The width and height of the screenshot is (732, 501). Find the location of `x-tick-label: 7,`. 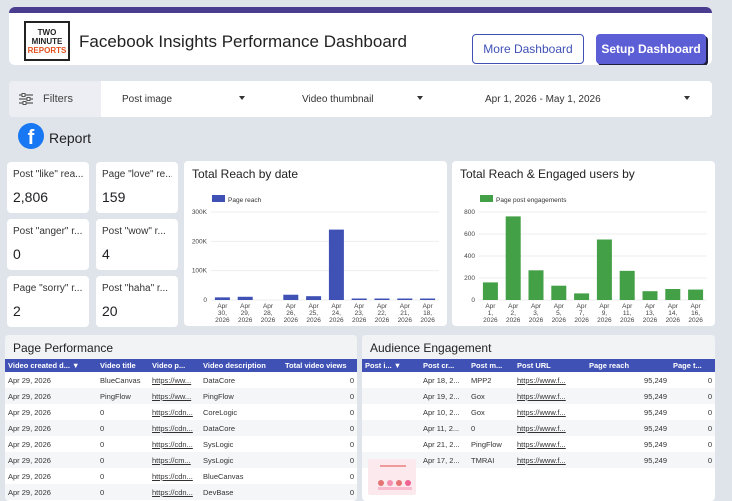

x-tick-label: 7, is located at coordinates (582, 313).